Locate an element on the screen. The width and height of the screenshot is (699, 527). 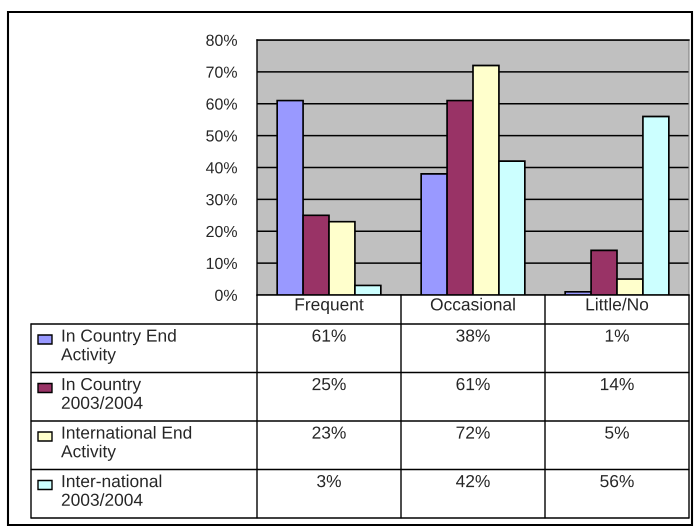
data-label: 72% is located at coordinates (473, 432).